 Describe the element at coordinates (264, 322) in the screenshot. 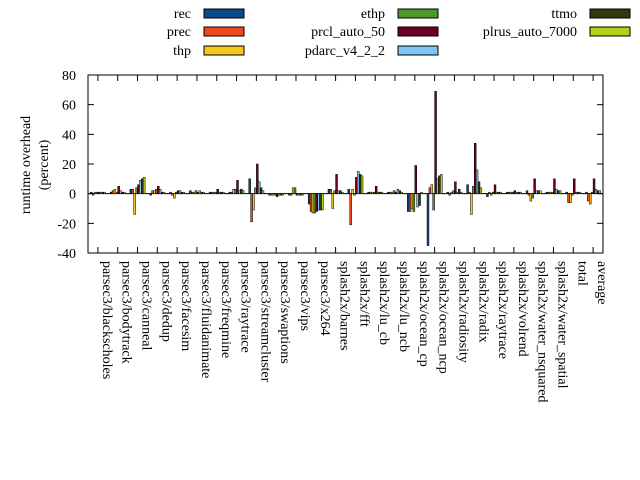

I see `x-tick-label: parsec3/streamcluster` at that location.